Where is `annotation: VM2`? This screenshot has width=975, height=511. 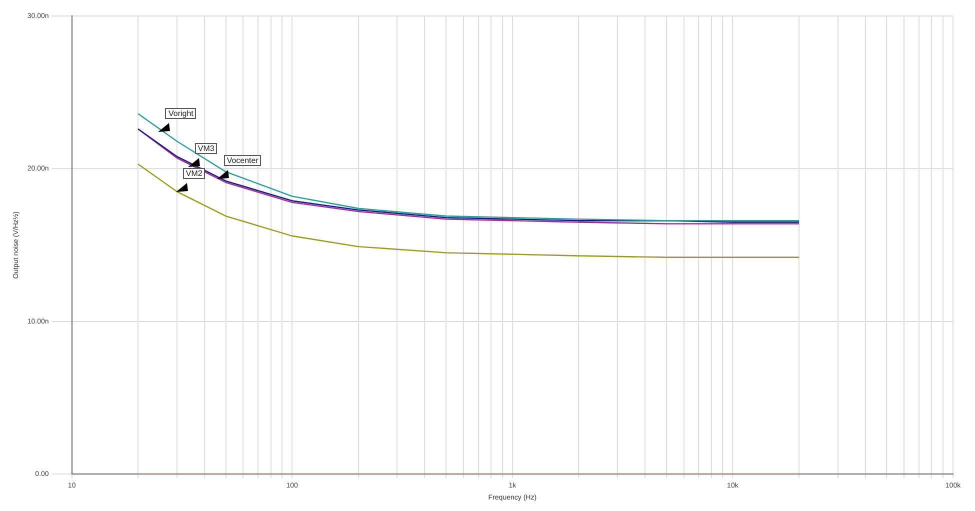 annotation: VM2 is located at coordinates (194, 173).